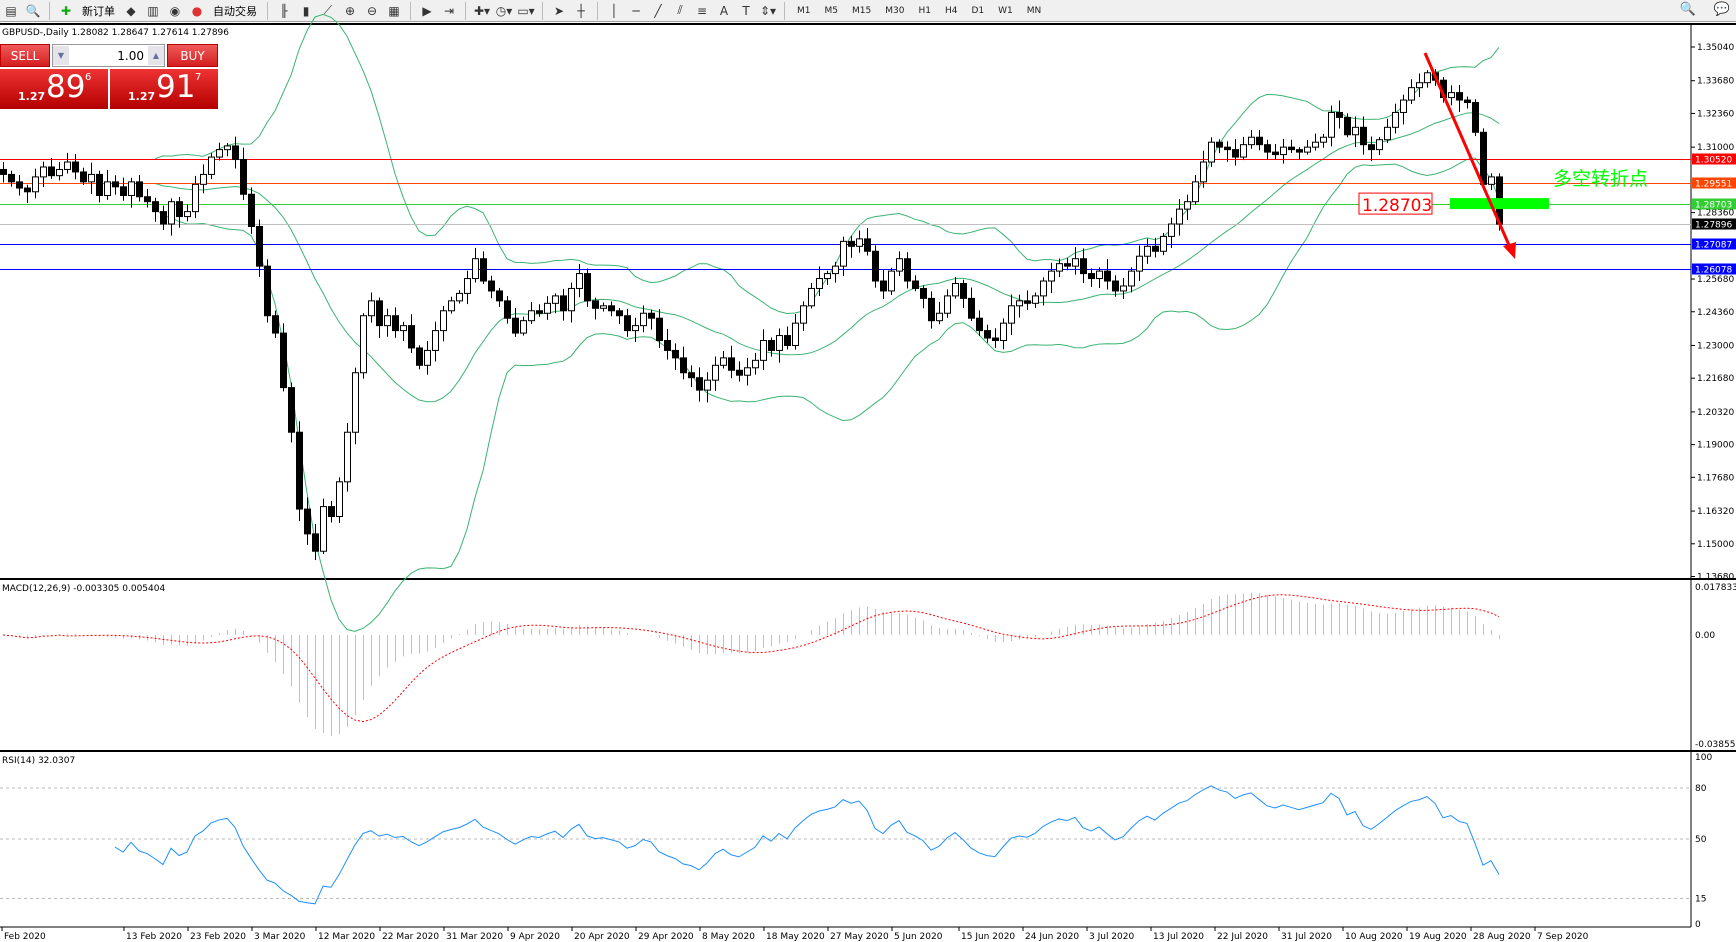 The image size is (1736, 942). I want to click on buy-price-prefix: 1.27, so click(142, 96).